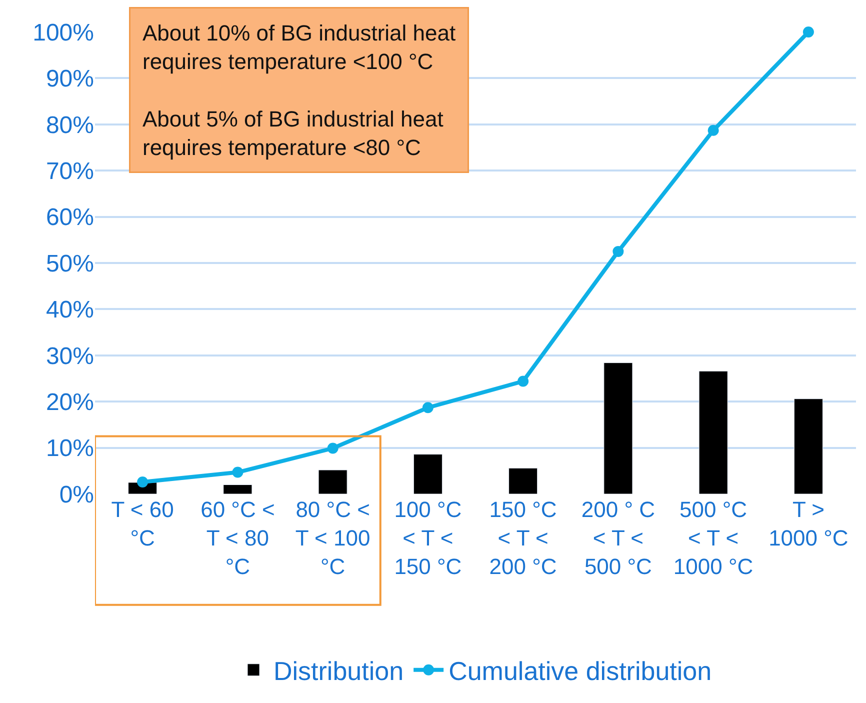 This screenshot has width=866, height=703. Describe the element at coordinates (70, 356) in the screenshot. I see `y-tick-label: 30%` at that location.